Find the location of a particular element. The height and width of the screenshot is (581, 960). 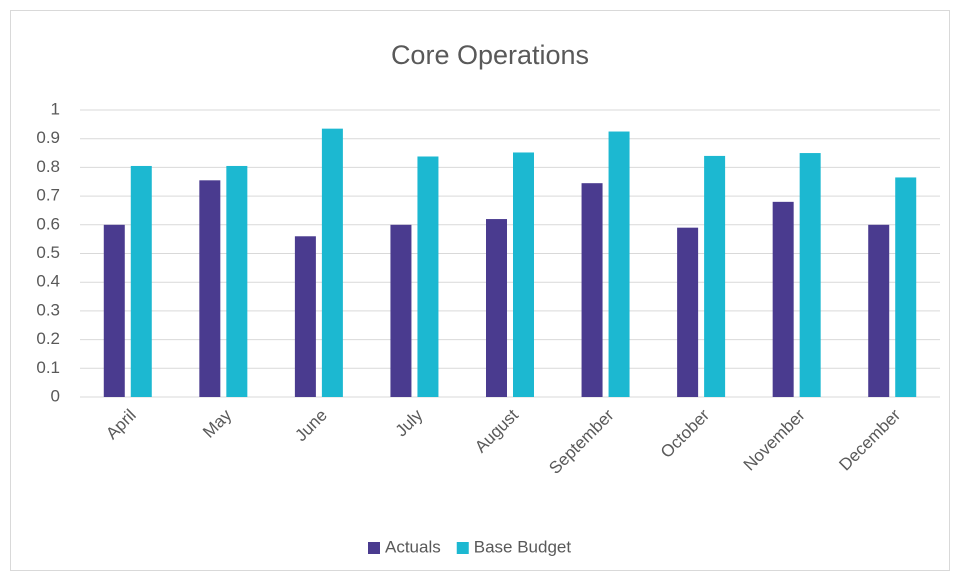

y-tick-label: 0.4 is located at coordinates (48, 281).